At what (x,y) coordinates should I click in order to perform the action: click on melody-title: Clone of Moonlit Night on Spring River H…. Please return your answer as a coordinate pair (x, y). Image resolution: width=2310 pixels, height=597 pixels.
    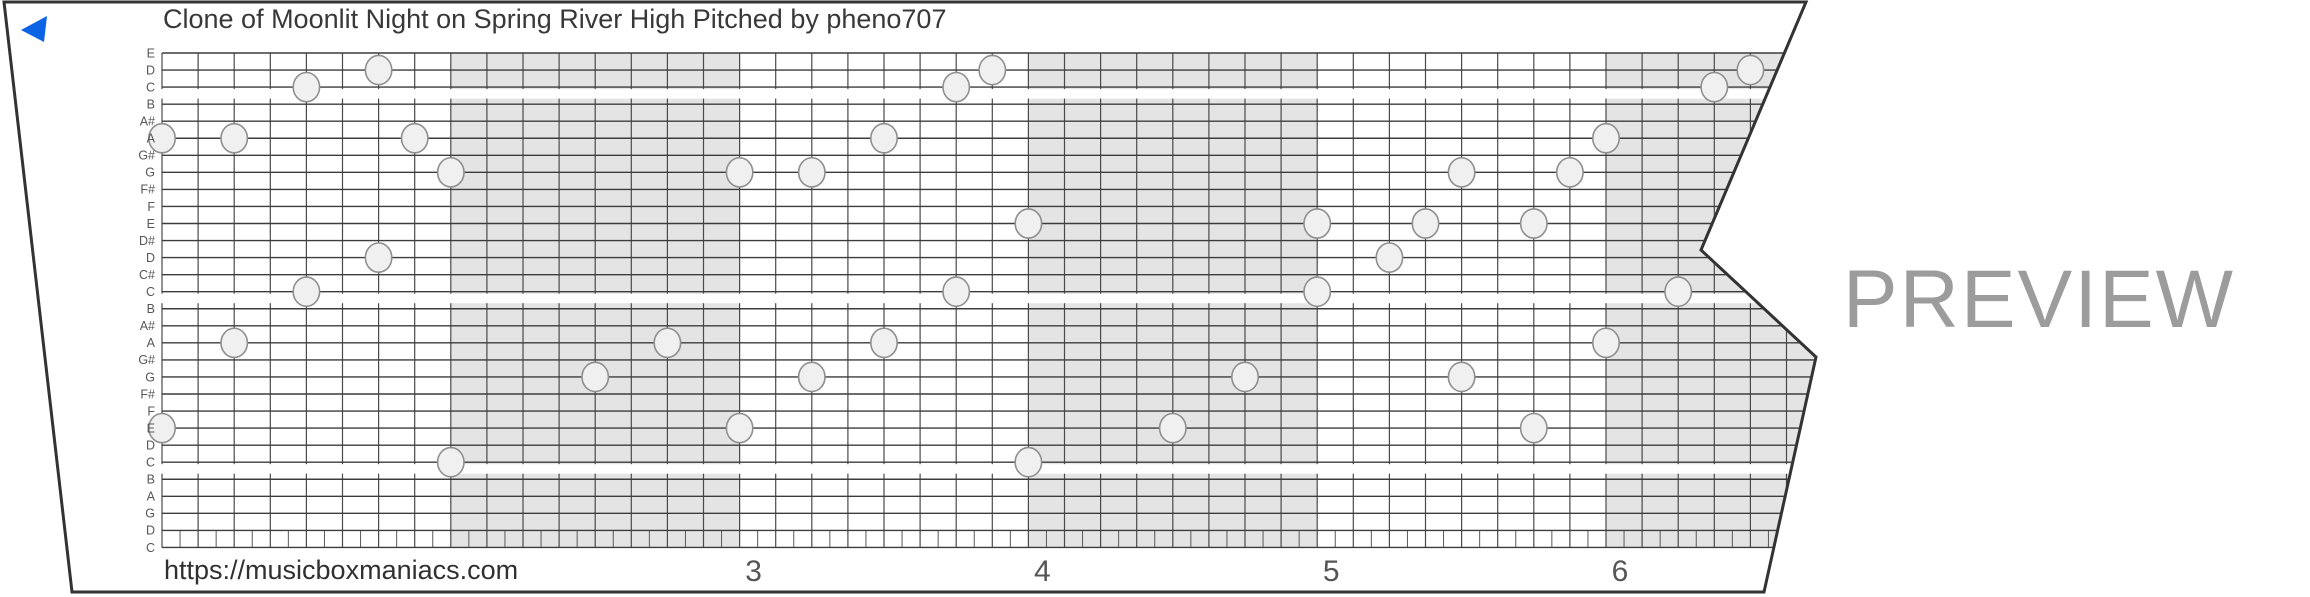
    Looking at the image, I should click on (554, 19).